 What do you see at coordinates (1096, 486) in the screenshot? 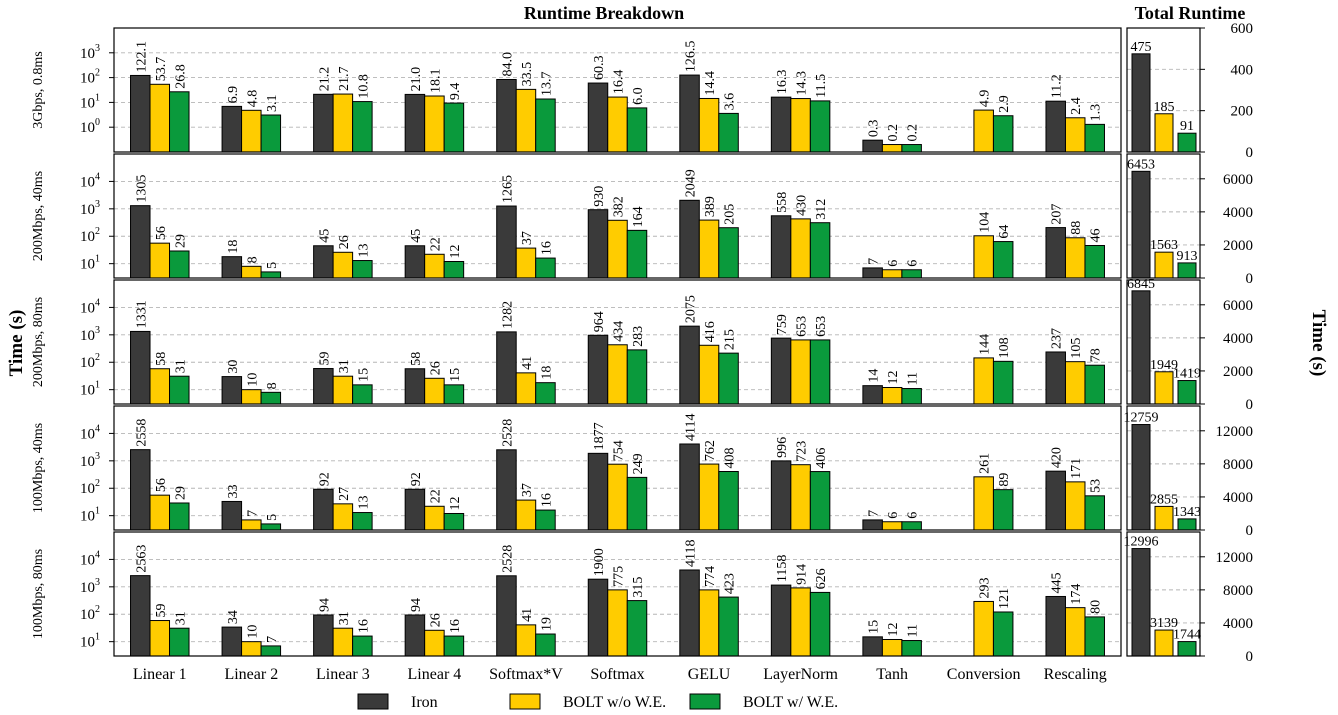
I see `bar-value-label: 53` at bounding box center [1096, 486].